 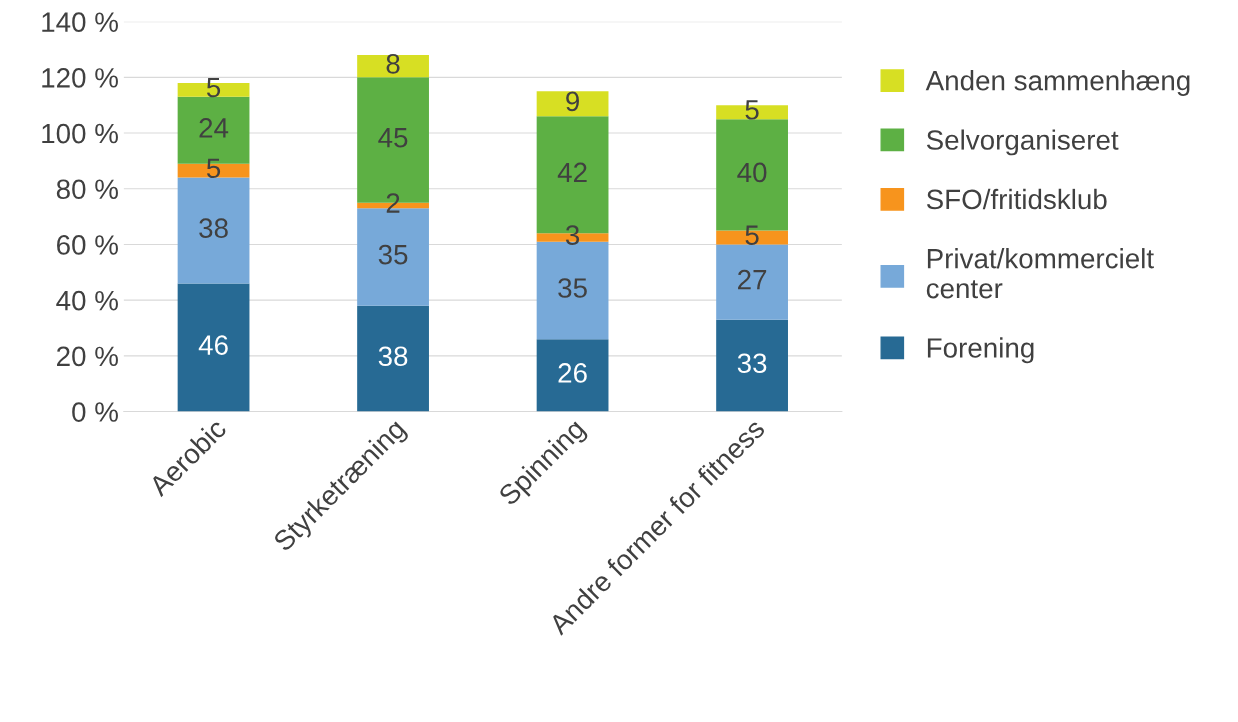 What do you see at coordinates (87, 356) in the screenshot?
I see `y-tick-label: 20 %` at bounding box center [87, 356].